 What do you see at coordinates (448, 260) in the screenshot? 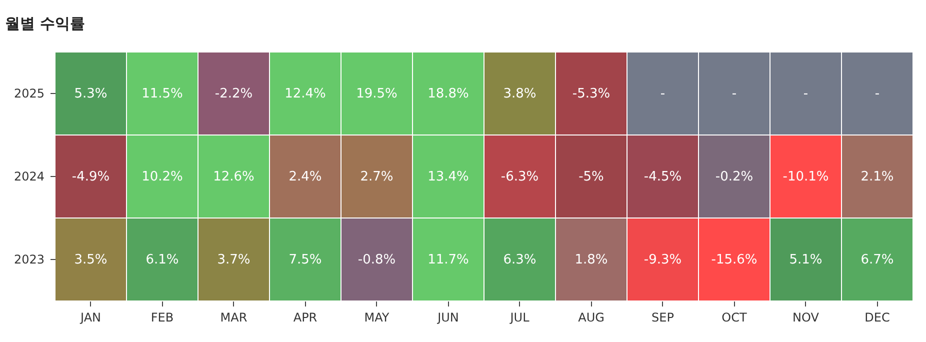
I see `data-label: 11.7%` at bounding box center [448, 260].